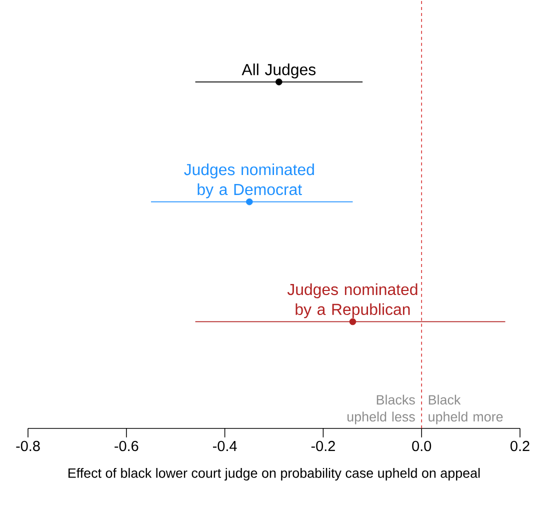 Image resolution: width=535 pixels, height=506 pixels. Describe the element at coordinates (274, 474) in the screenshot. I see `x-axis-title: Effect of black lower court judge on probability case upheld on appeal` at that location.